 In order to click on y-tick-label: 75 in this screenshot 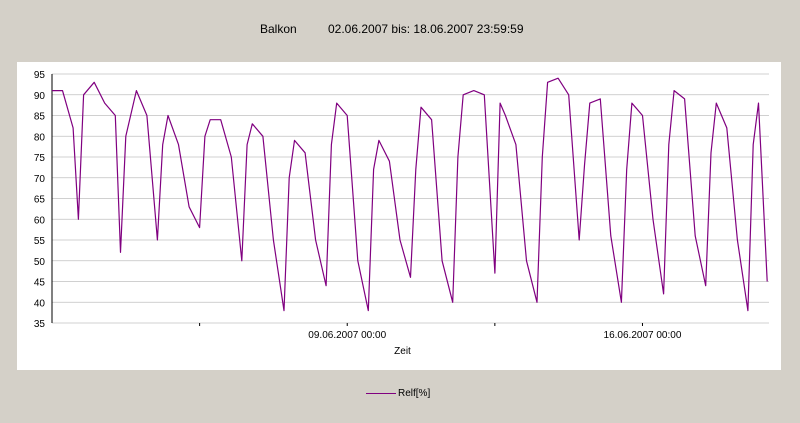, I will do `click(40, 158)`.